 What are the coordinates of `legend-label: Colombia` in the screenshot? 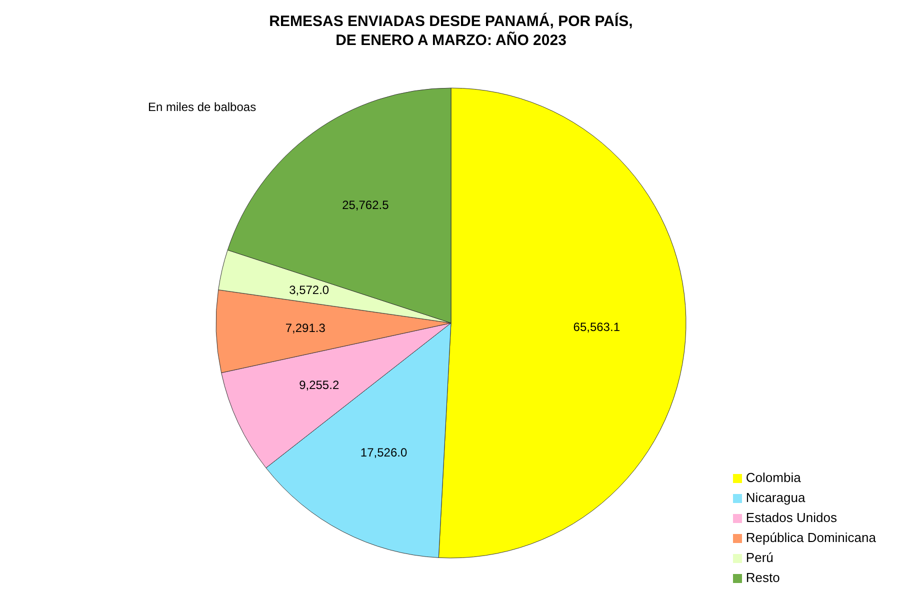 It's located at (773, 477).